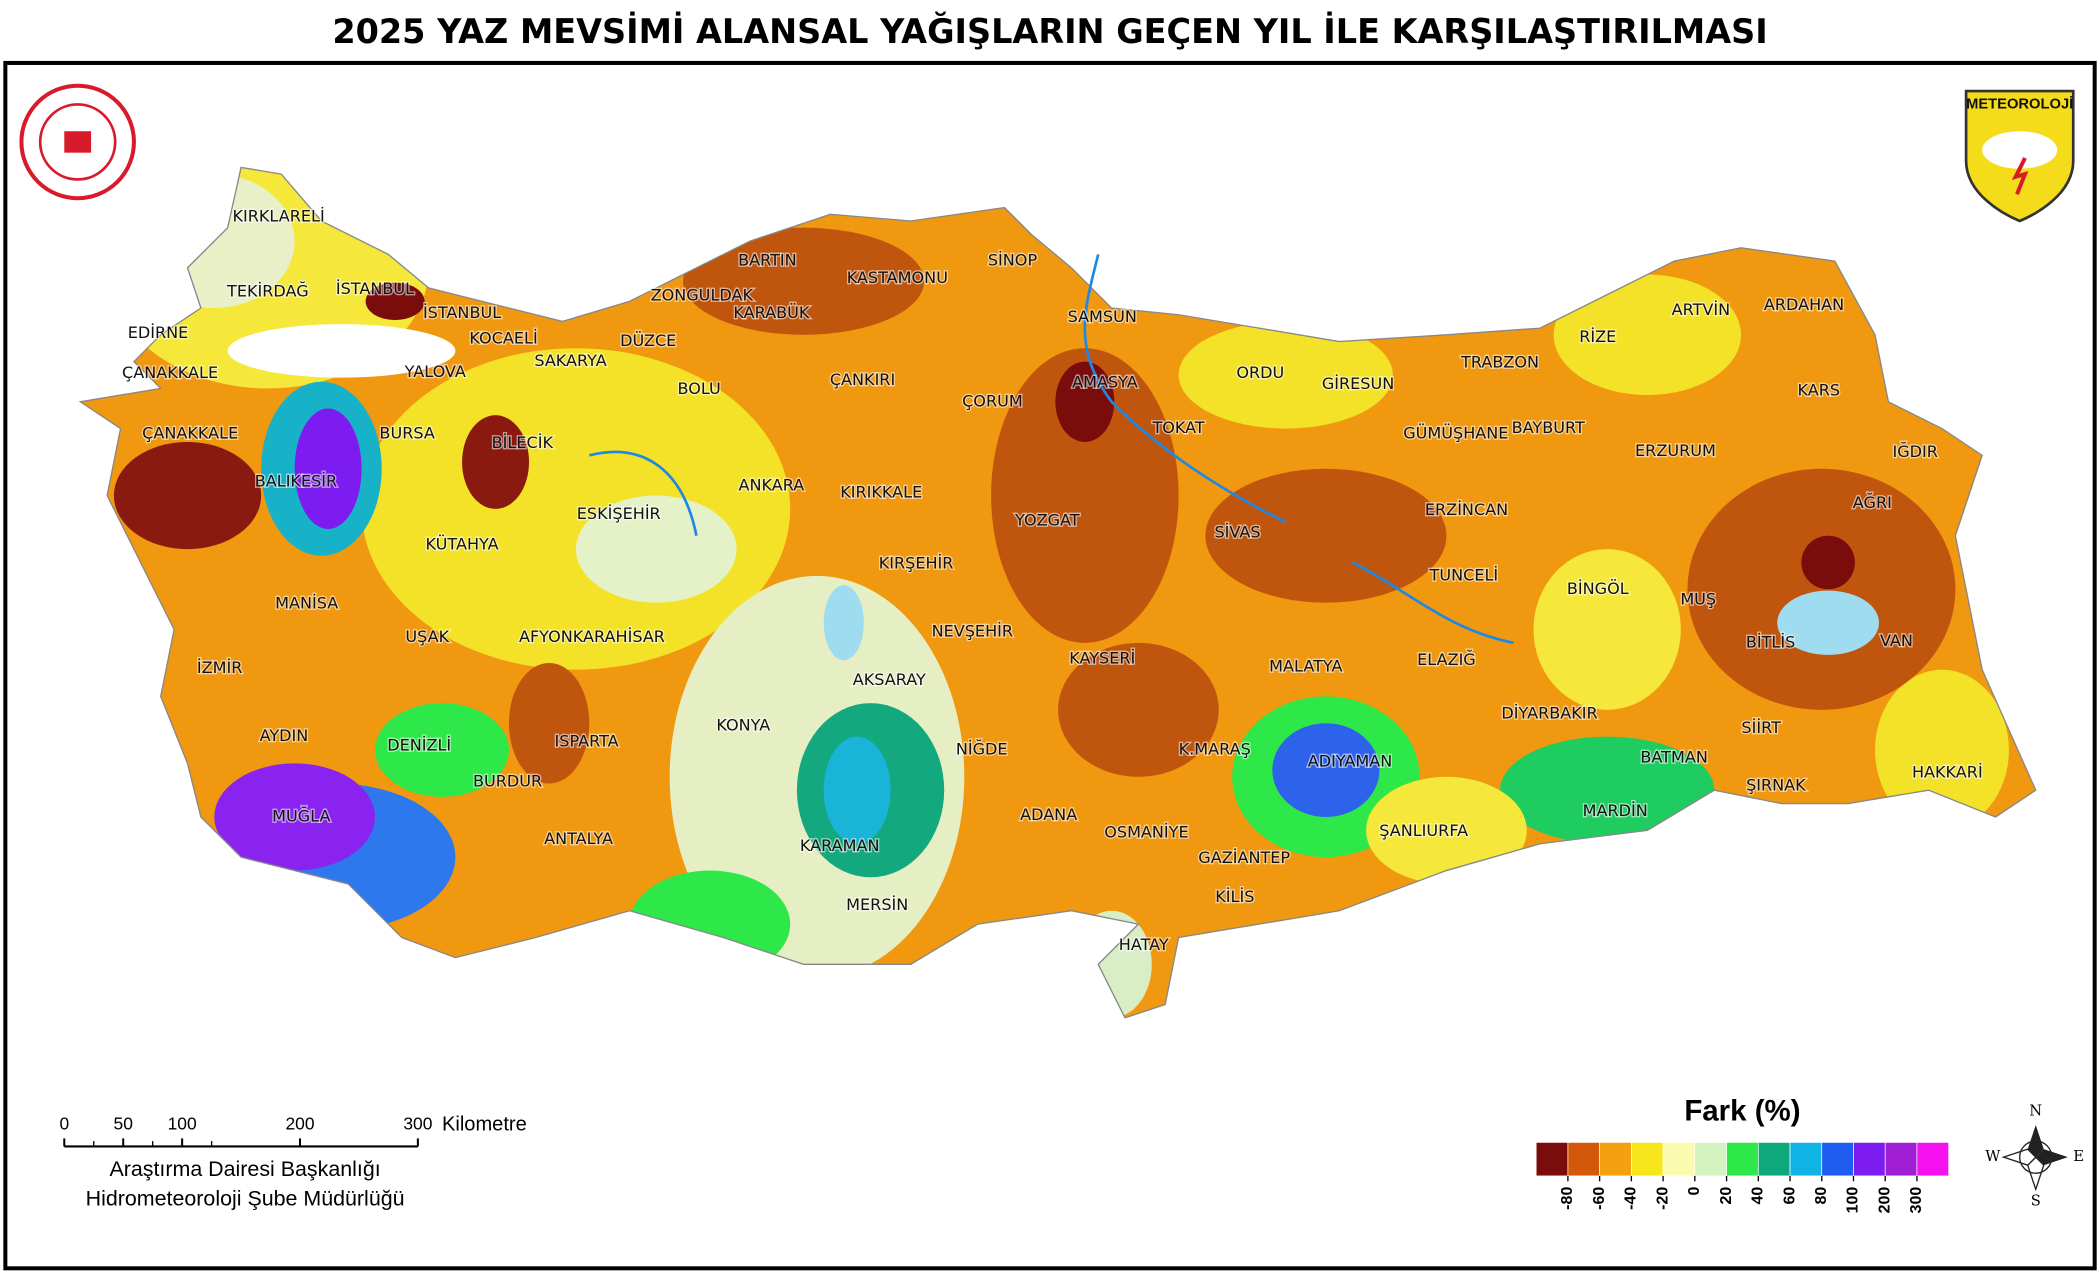 The height and width of the screenshot is (1275, 2100). Describe the element at coordinates (916, 562) in the screenshot. I see `province-label: KIRŞEHİR` at that location.